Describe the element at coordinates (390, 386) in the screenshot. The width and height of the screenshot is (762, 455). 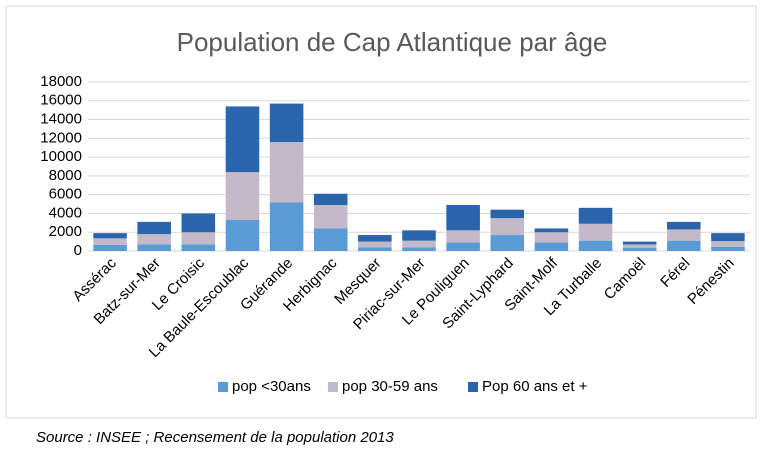
I see `legend-label: pop 30-59 ans` at that location.